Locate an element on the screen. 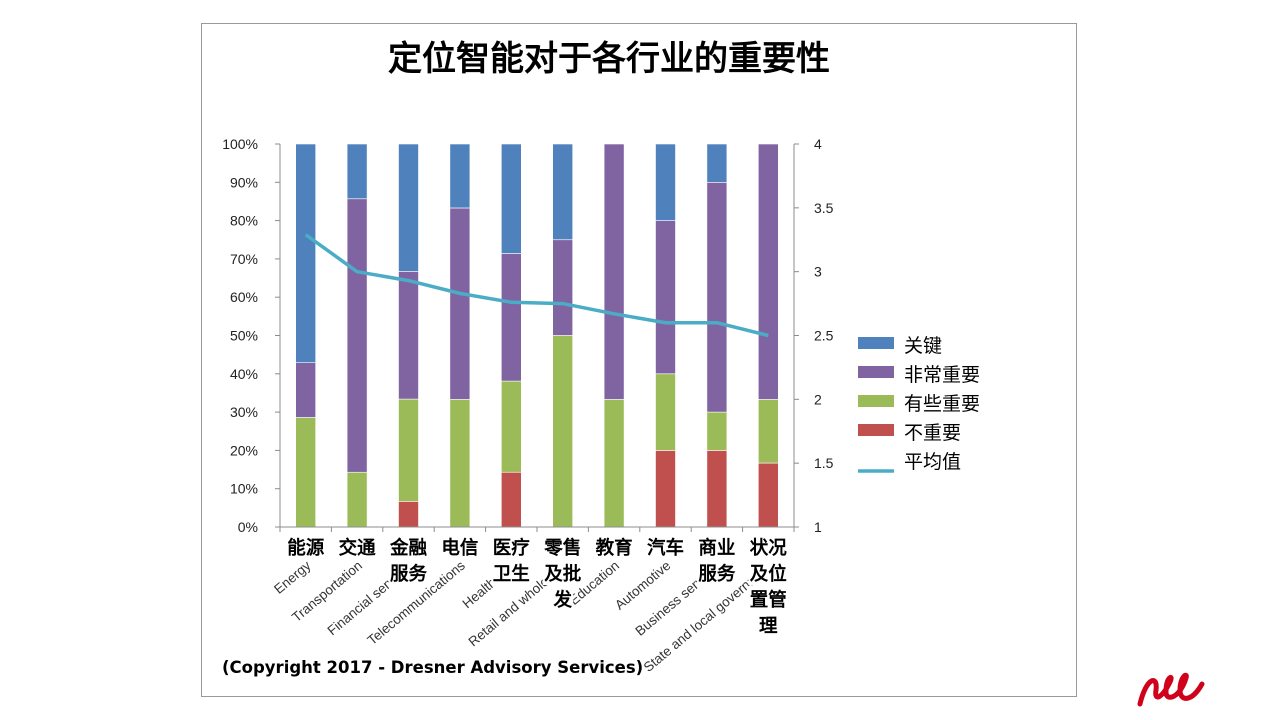 This screenshot has height=720, width=1280. category-label-cn: 医疗 is located at coordinates (512, 548).